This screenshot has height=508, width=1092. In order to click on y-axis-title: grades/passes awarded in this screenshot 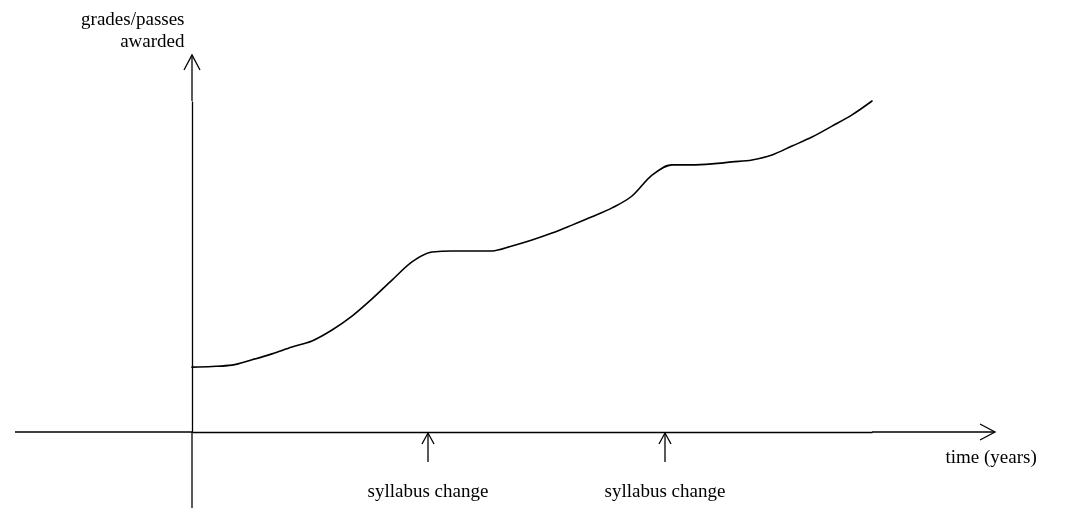, I will do `click(133, 29)`.